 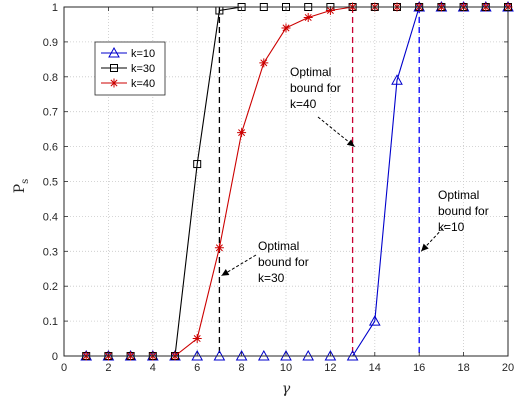 I want to click on legend-entry: k=40, so click(x=128, y=84).